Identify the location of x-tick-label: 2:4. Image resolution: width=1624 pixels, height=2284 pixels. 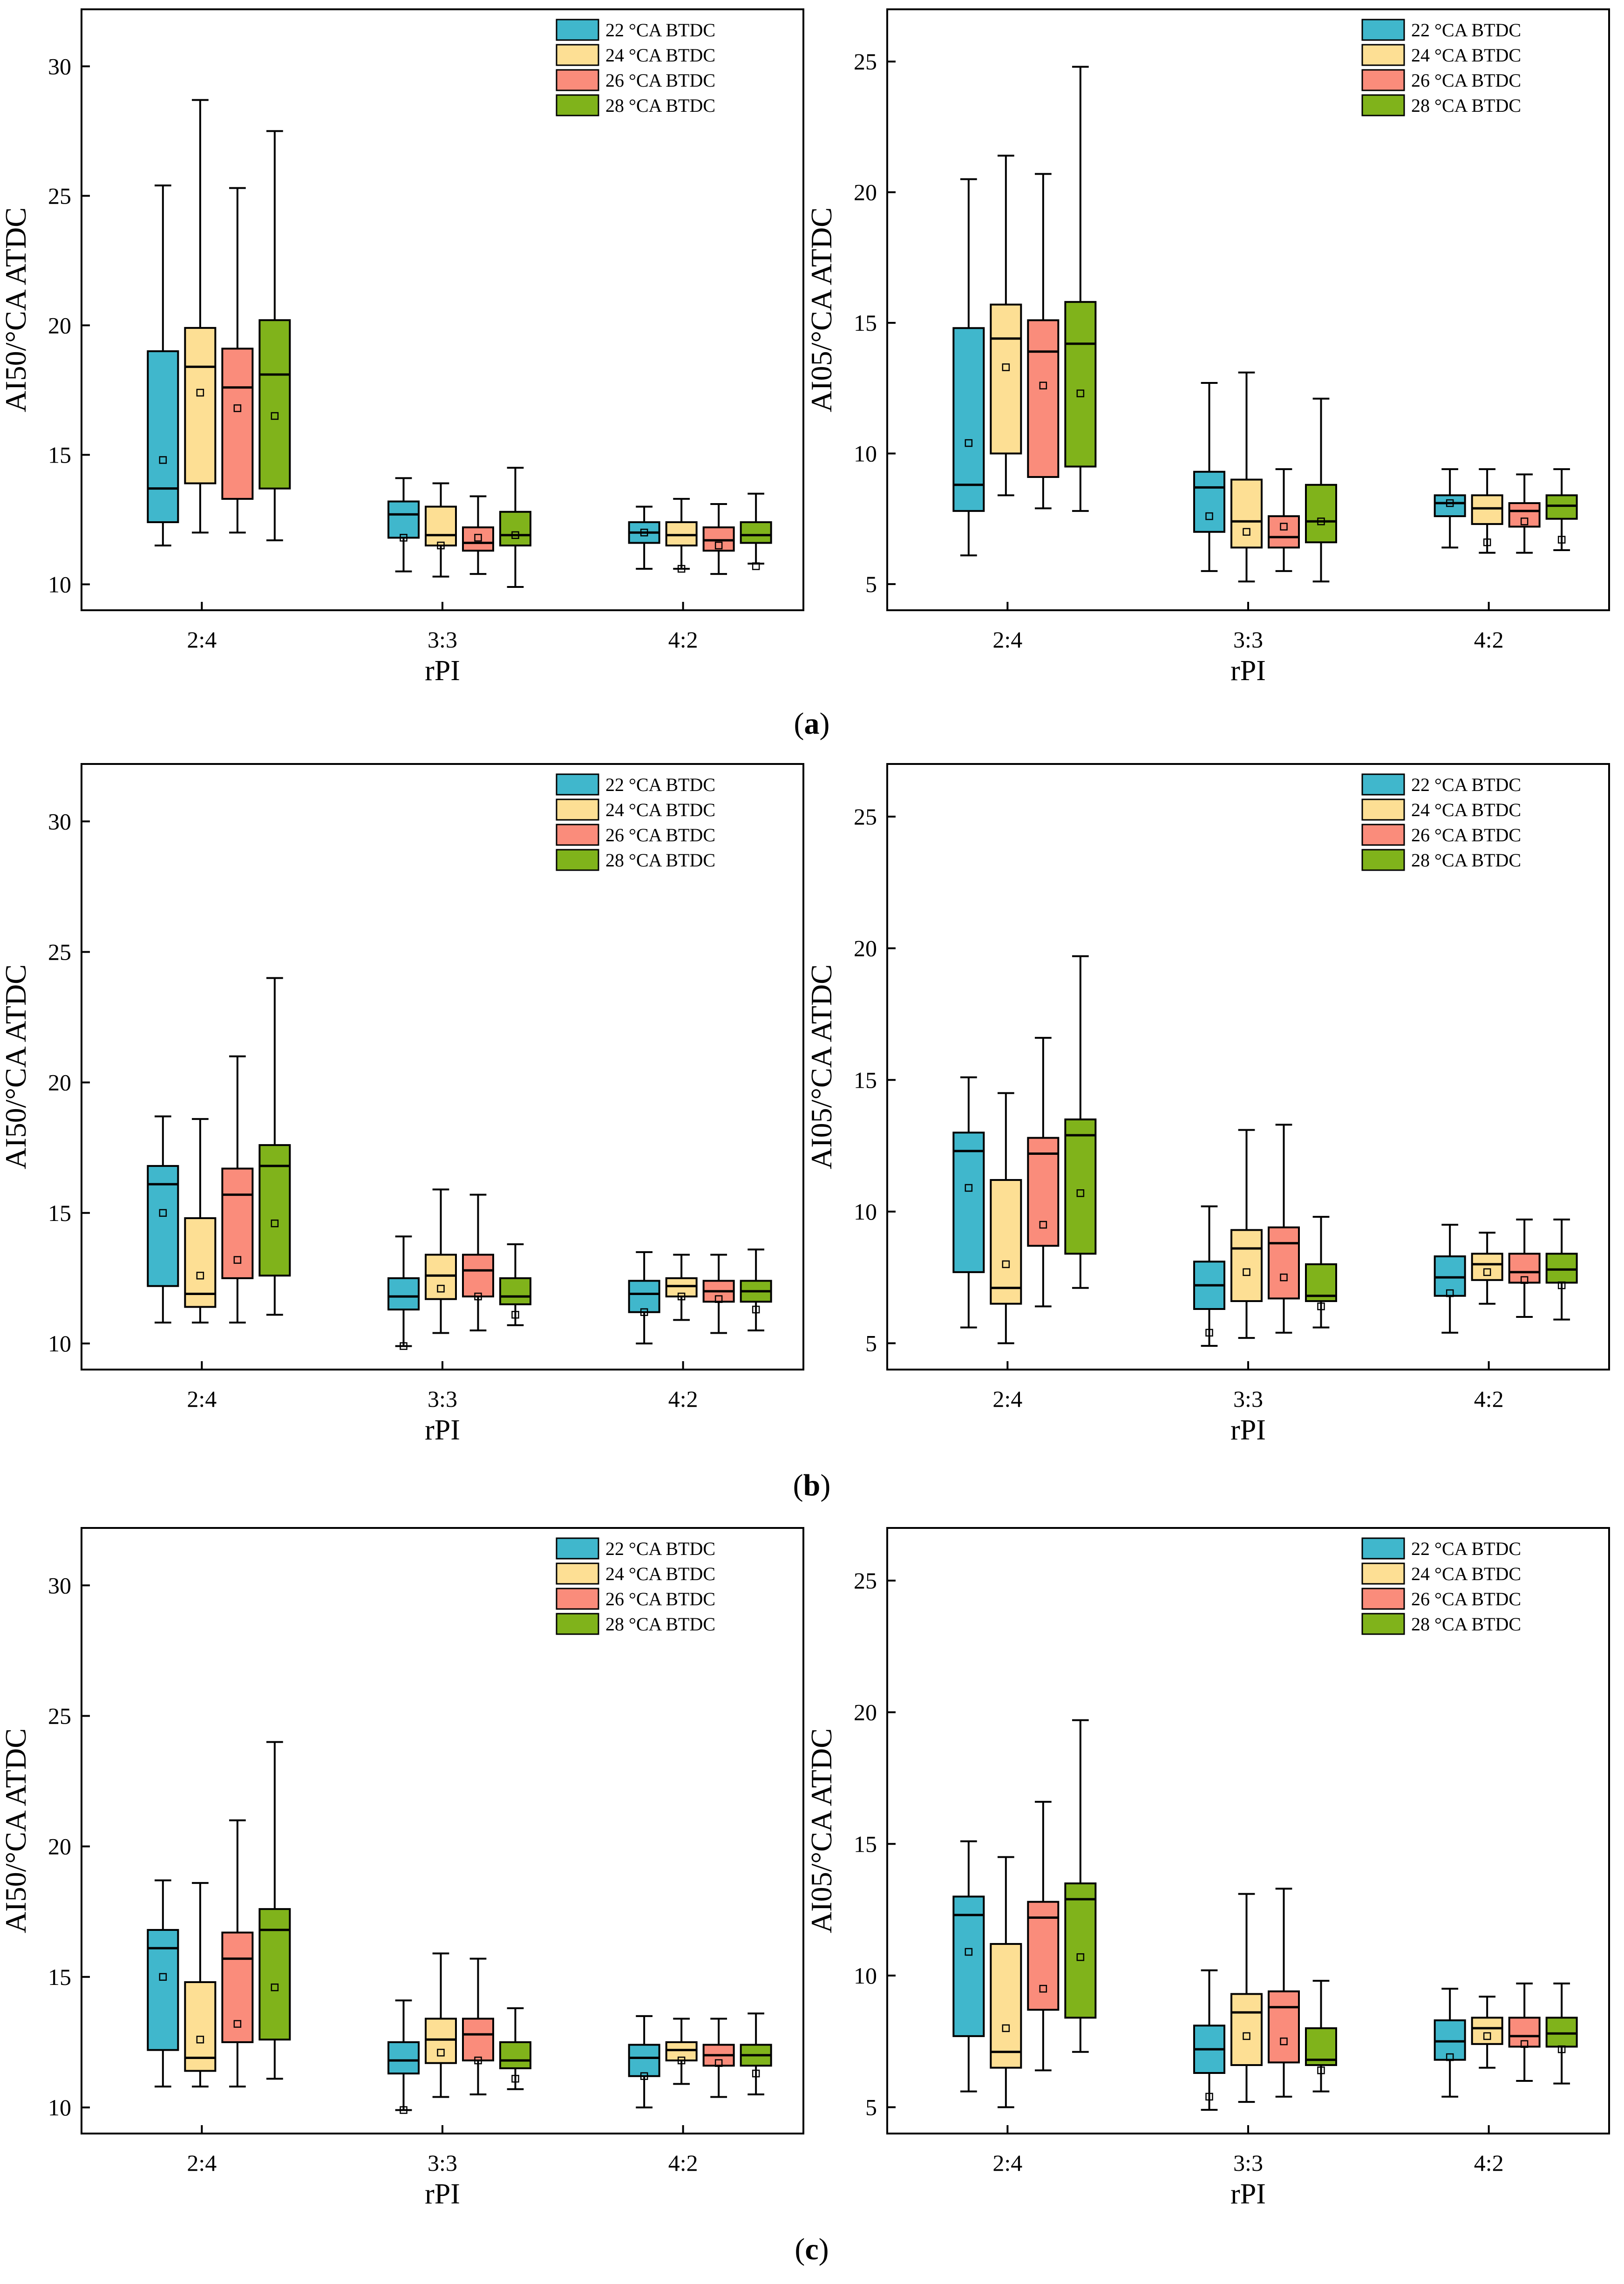
(202, 640).